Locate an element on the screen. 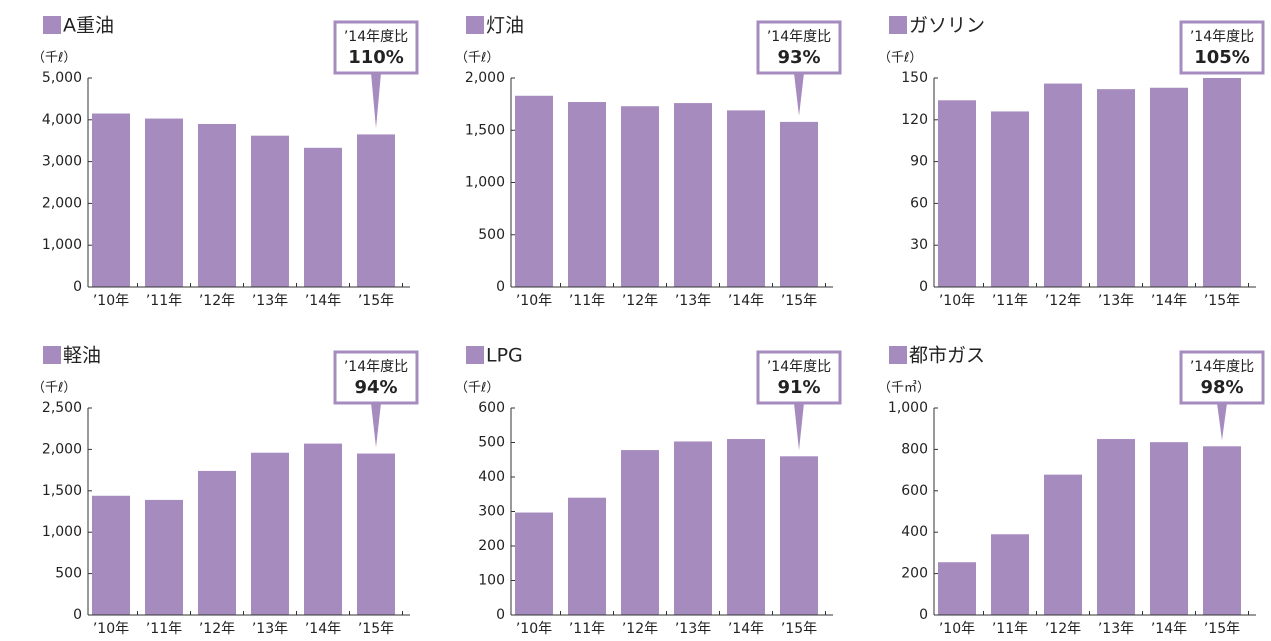 This screenshot has height=641, width=1271. y-tick-label: 200 is located at coordinates (491, 546).